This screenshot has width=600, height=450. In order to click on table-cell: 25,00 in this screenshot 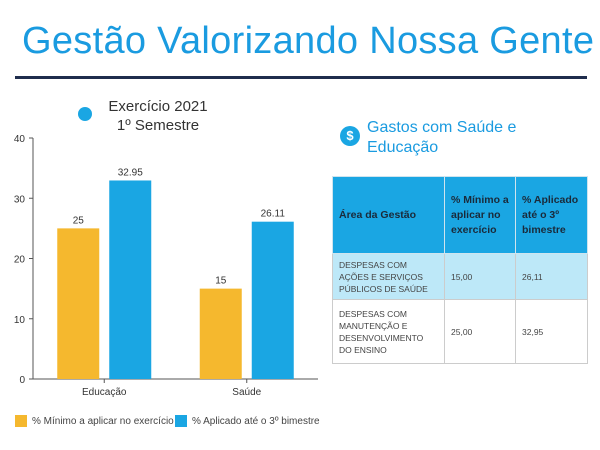, I will do `click(480, 331)`.